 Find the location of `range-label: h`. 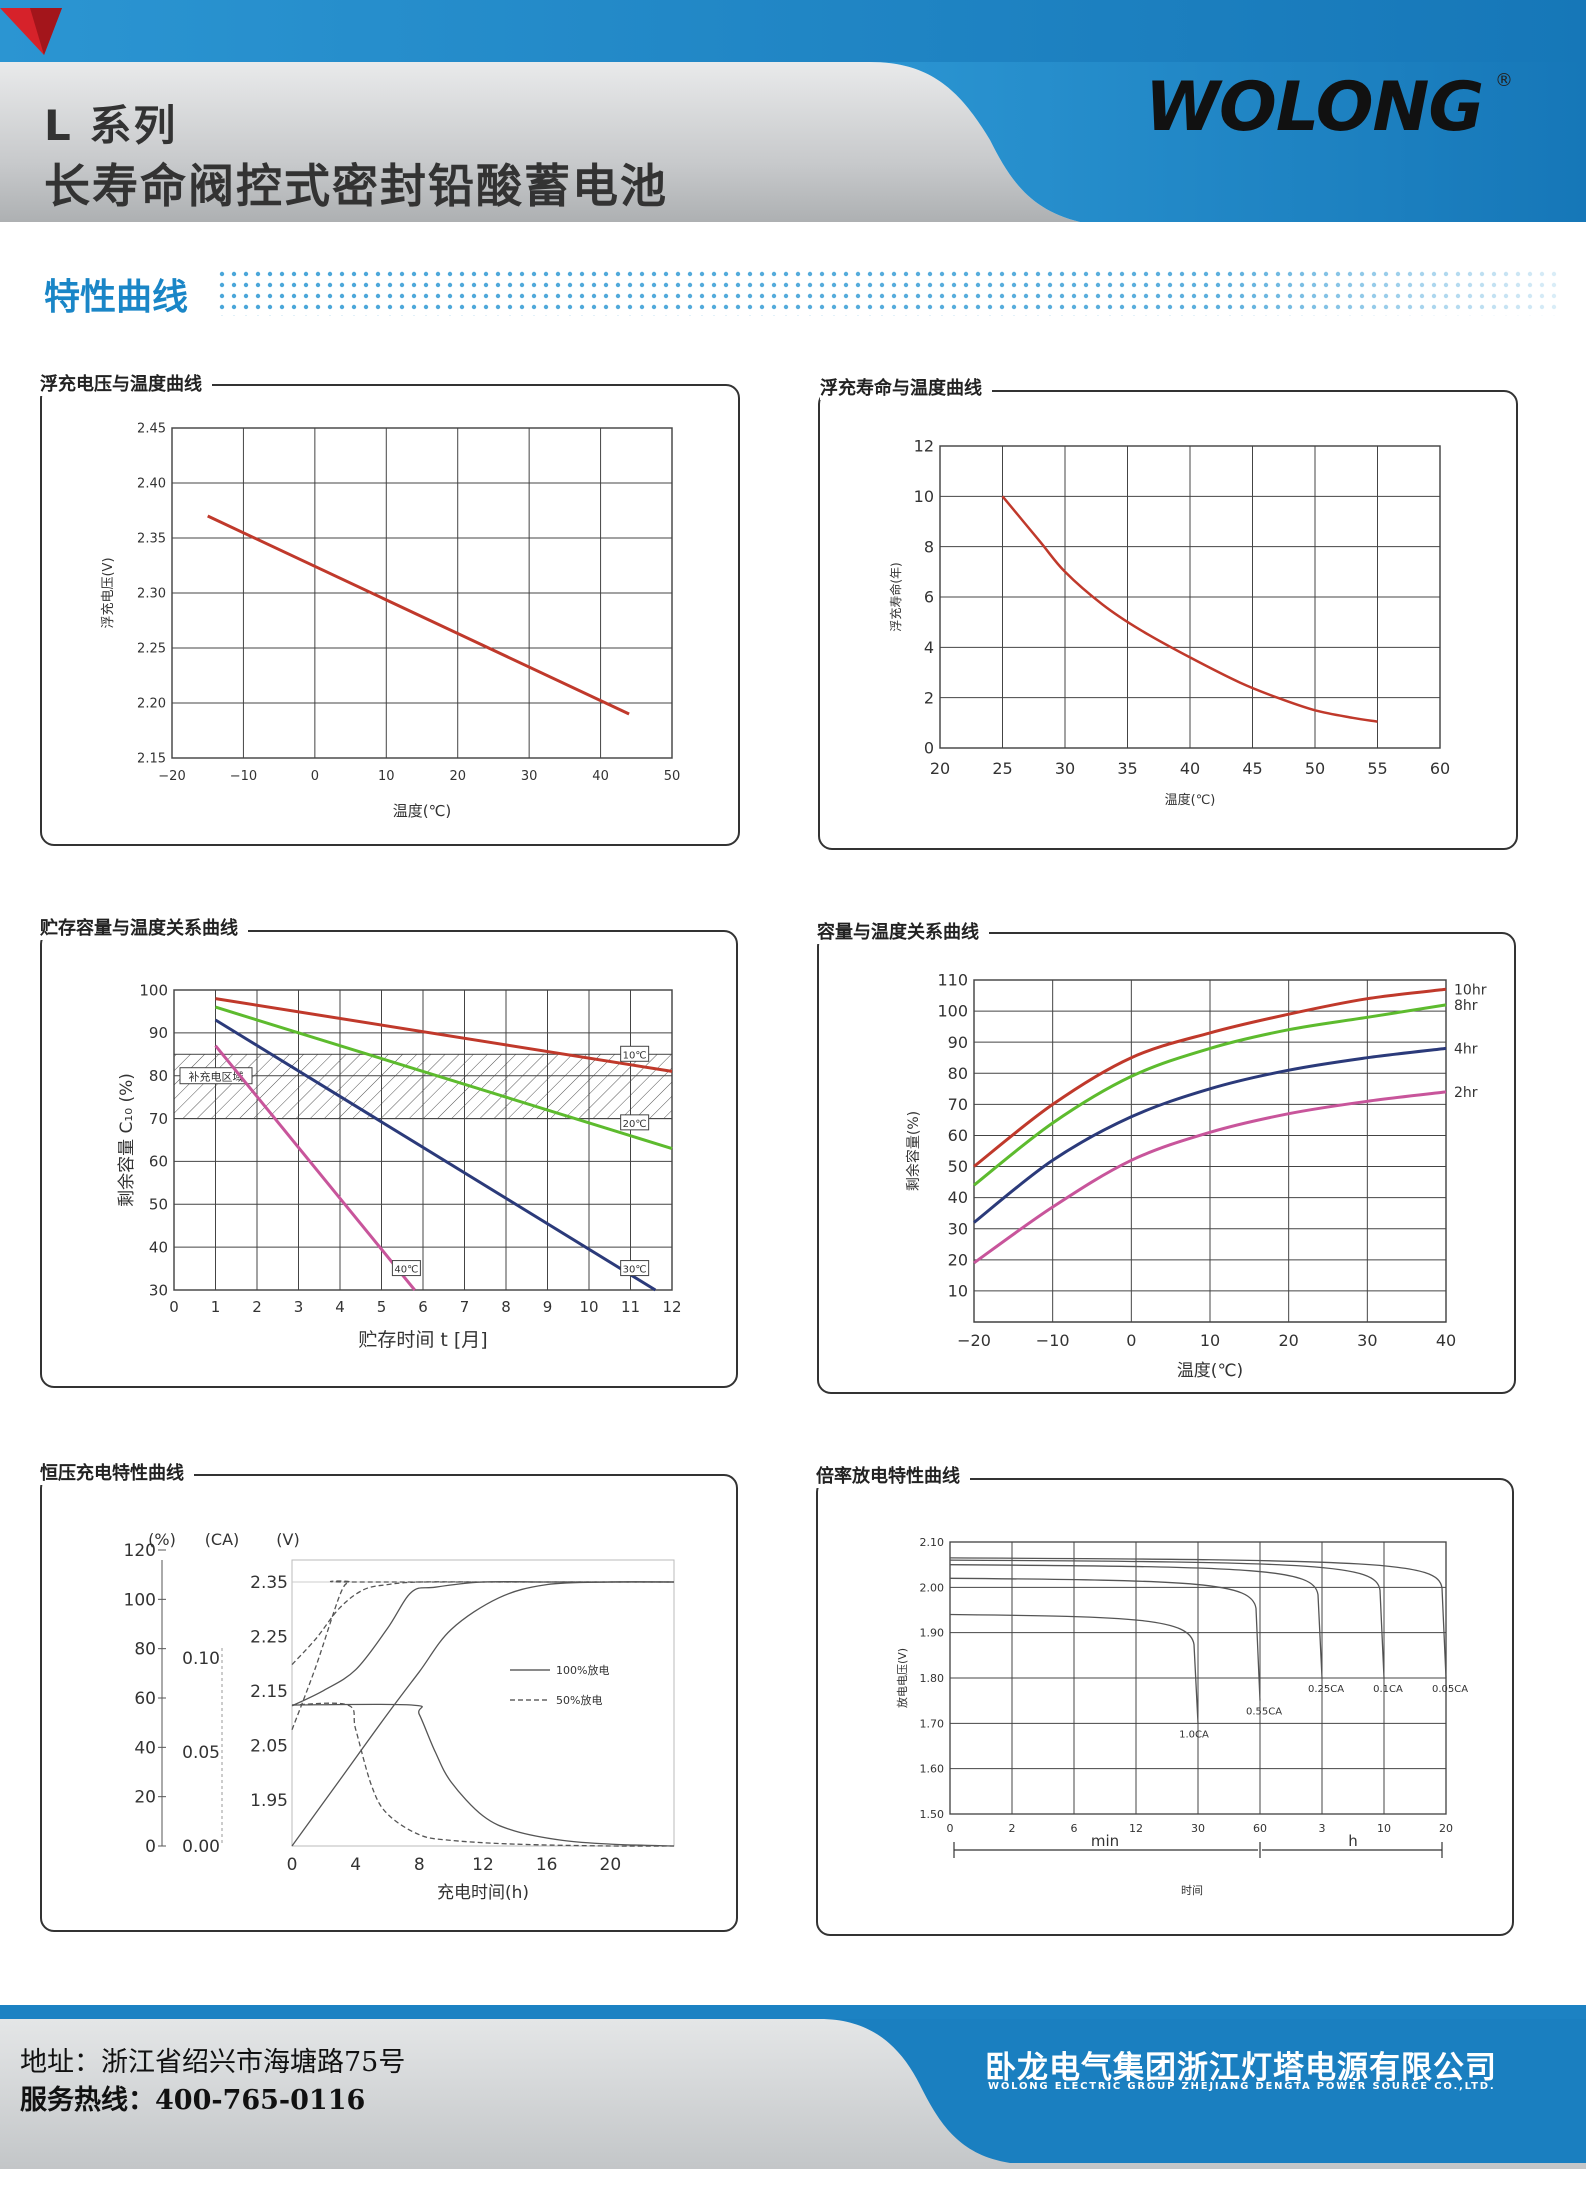

range-label: h is located at coordinates (1353, 1841).